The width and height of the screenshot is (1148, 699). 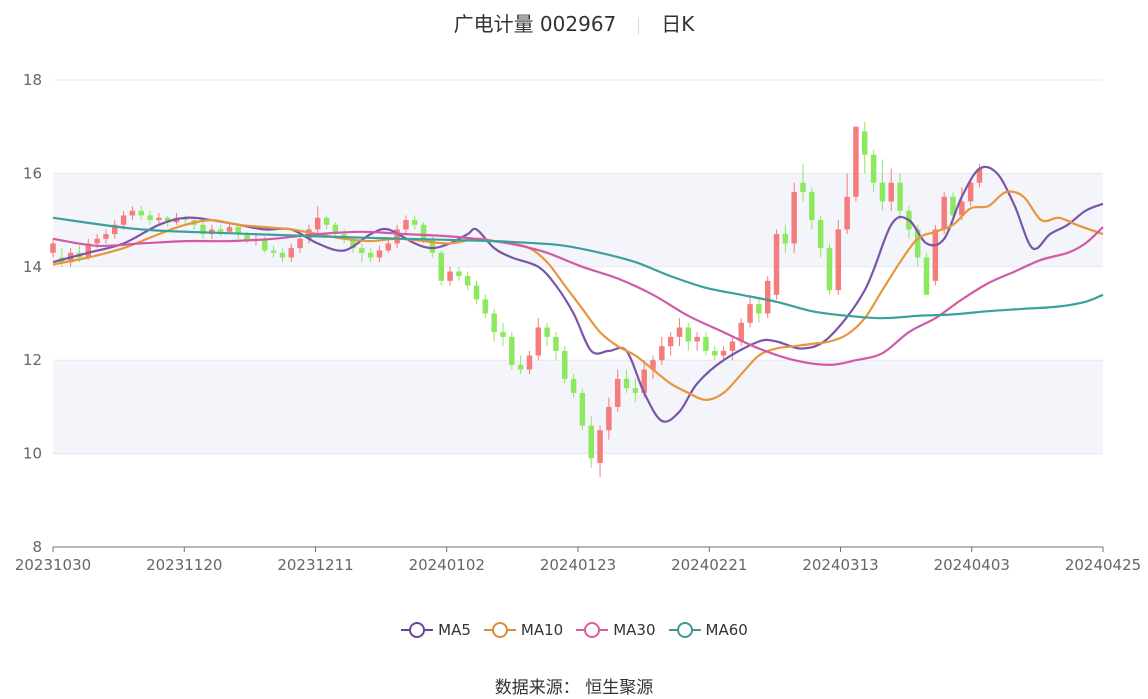 I want to click on legend-item-ma10: MA10, so click(x=523, y=630).